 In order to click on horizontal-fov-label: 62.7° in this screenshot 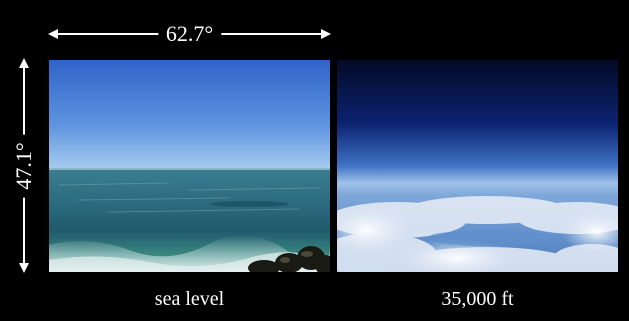, I will do `click(189, 34)`.